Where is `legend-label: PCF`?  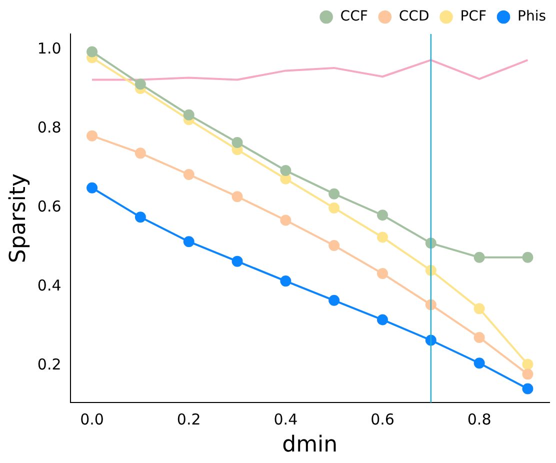 legend-label: PCF is located at coordinates (473, 16).